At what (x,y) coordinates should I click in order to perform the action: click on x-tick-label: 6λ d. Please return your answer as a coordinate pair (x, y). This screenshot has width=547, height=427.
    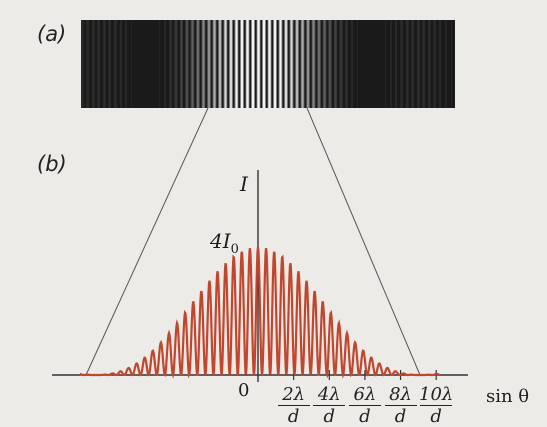
    Looking at the image, I should click on (365, 406).